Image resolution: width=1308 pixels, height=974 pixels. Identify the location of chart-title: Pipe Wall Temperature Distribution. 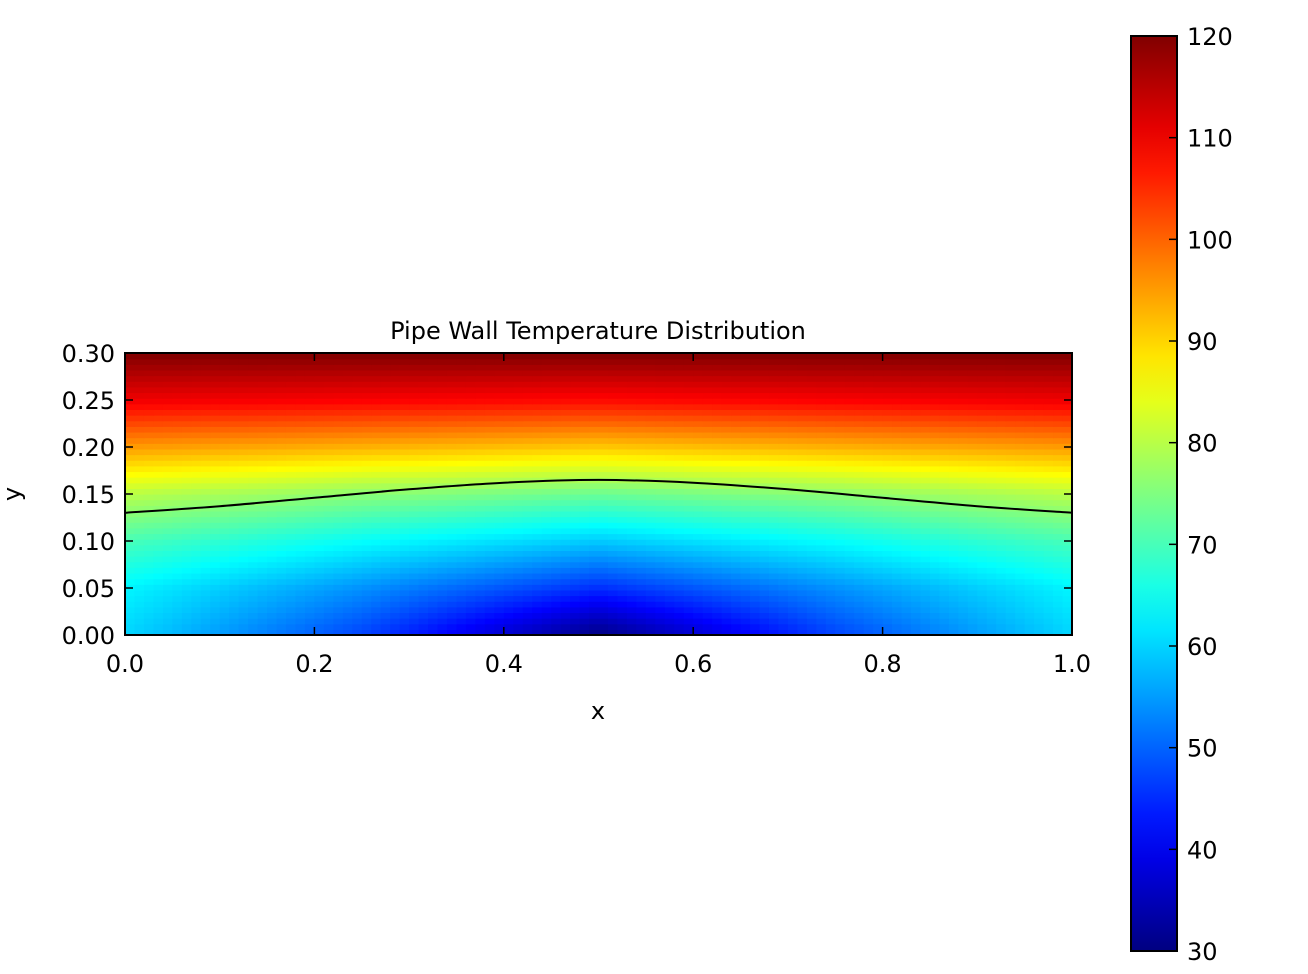
(598, 331).